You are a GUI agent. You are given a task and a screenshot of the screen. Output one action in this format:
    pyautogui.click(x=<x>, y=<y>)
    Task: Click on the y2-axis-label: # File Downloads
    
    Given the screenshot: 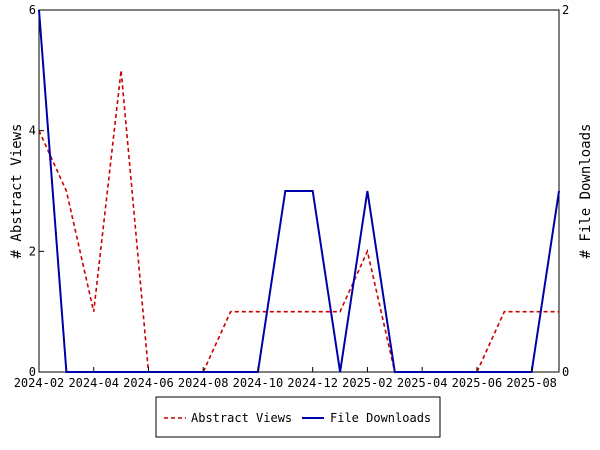 What is the action you would take?
    pyautogui.click(x=586, y=191)
    